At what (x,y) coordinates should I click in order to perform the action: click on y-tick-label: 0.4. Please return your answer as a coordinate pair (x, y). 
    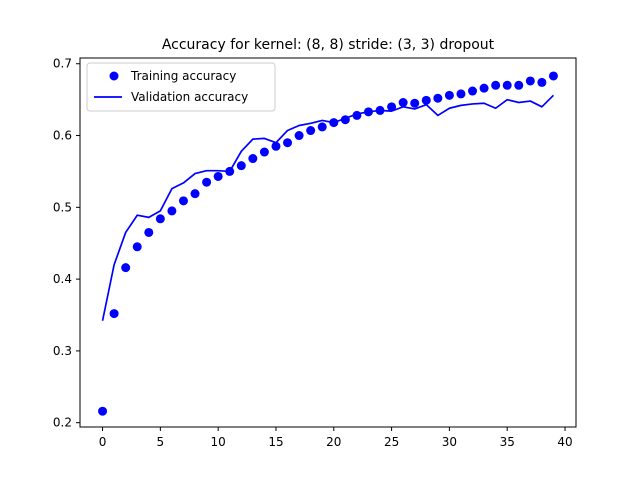
    Looking at the image, I should click on (62, 279).